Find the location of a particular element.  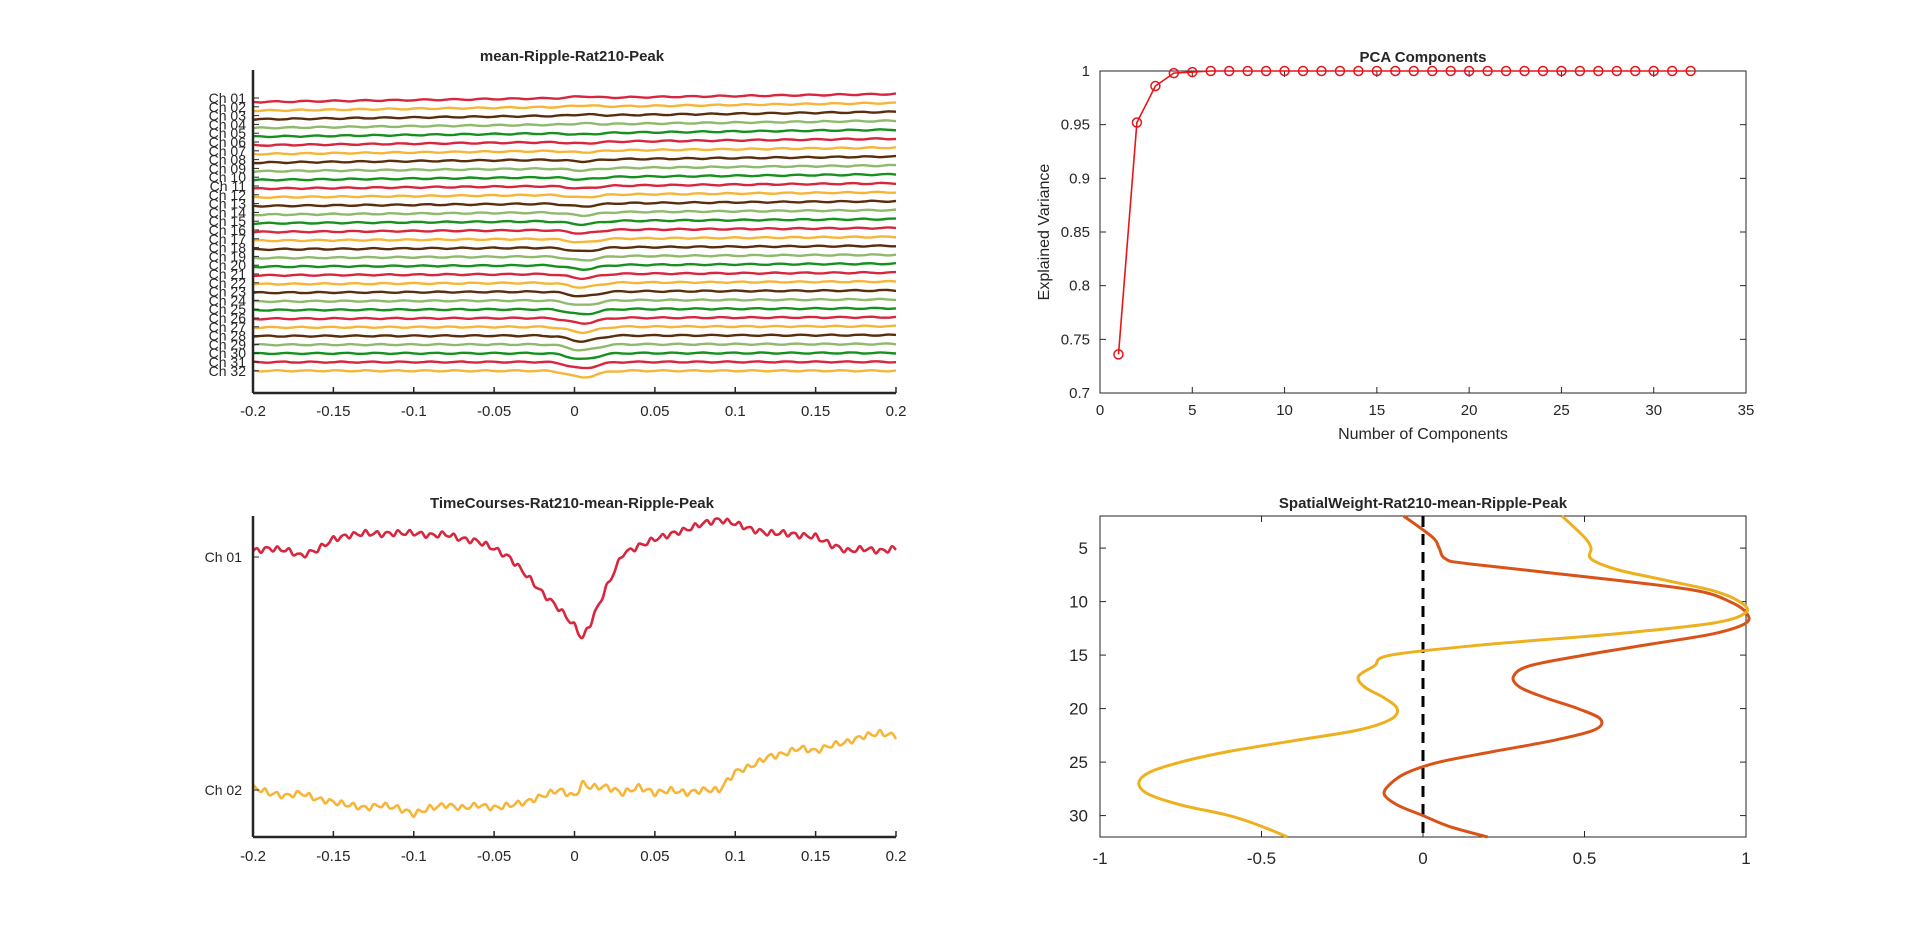

channel-label: Ch 19 is located at coordinates (228, 256).